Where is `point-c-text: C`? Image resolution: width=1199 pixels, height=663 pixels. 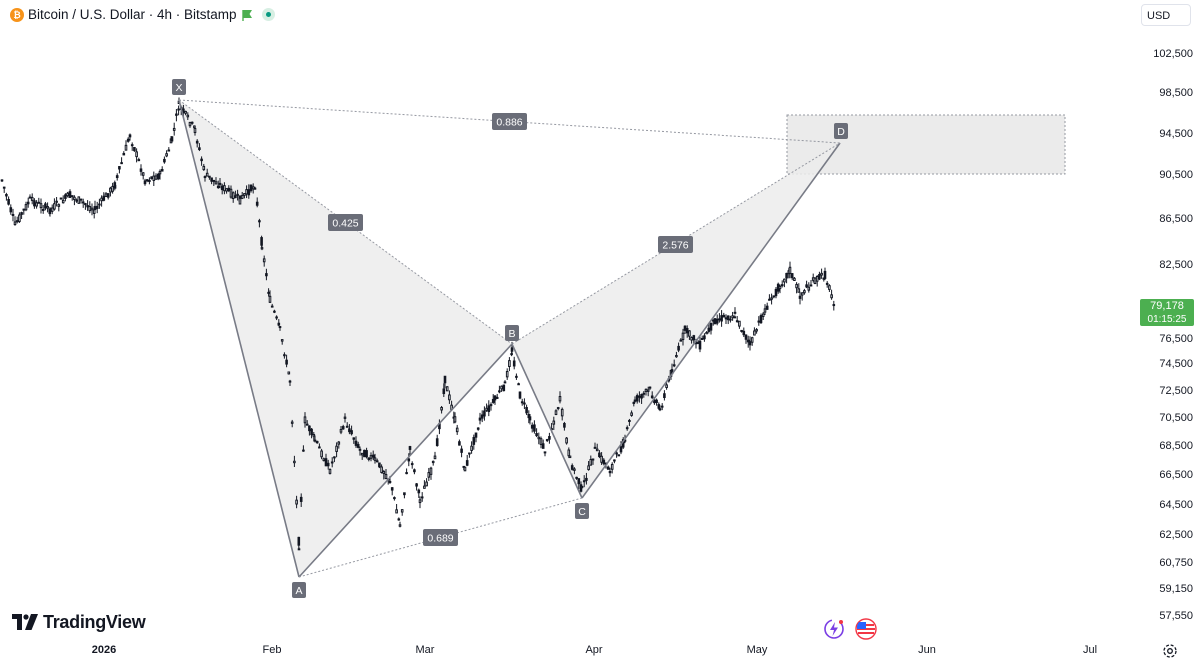 point-c-text: C is located at coordinates (582, 512).